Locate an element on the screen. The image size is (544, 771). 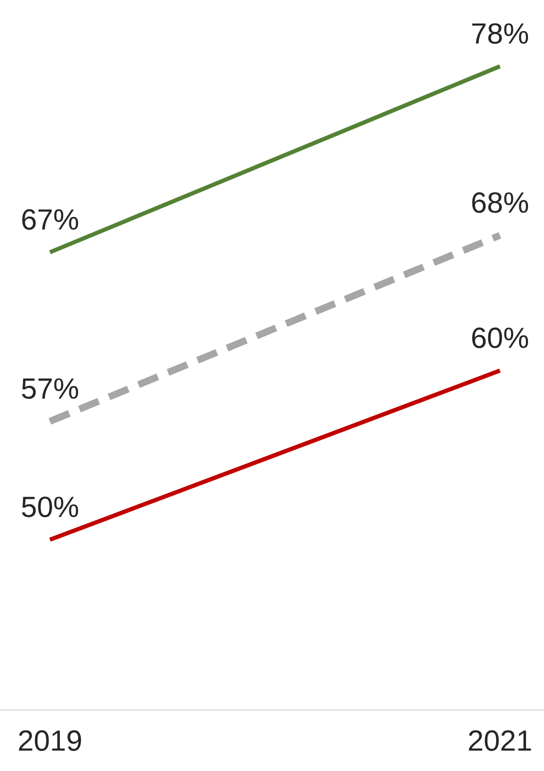
data-label: 50% is located at coordinates (50, 507).